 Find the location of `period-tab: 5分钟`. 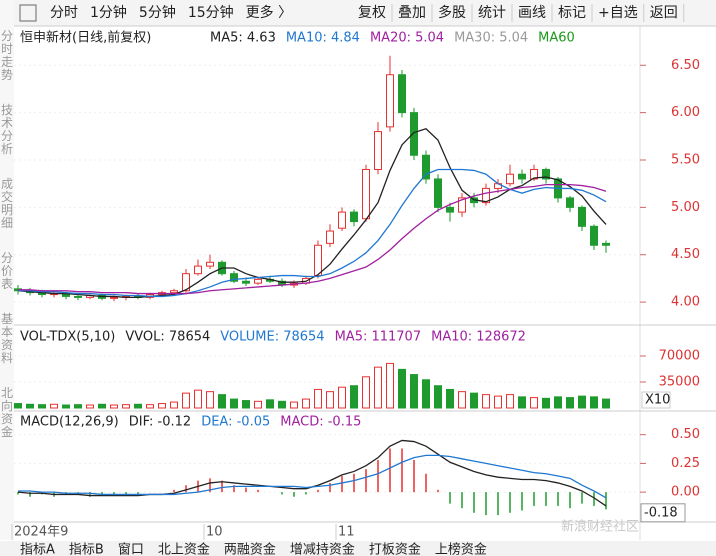

period-tab: 5分钟 is located at coordinates (157, 12).